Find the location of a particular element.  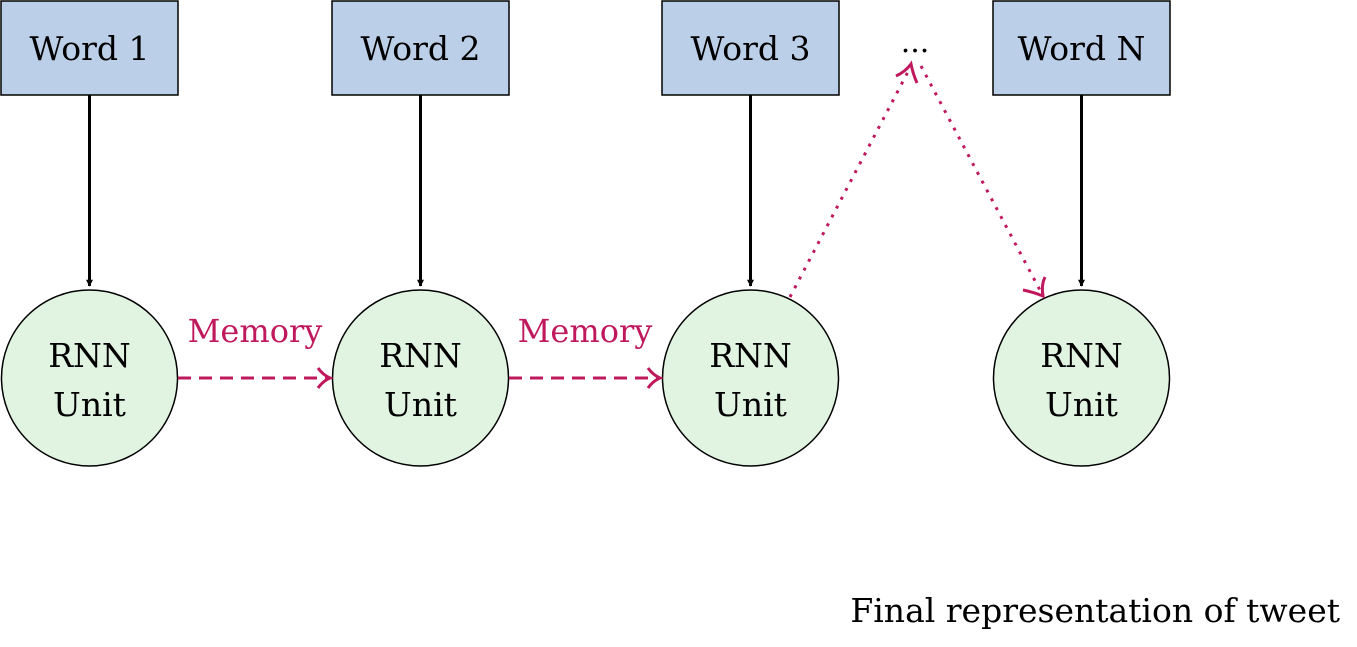

rnn-unit-2-line1: RNN is located at coordinates (420, 355).